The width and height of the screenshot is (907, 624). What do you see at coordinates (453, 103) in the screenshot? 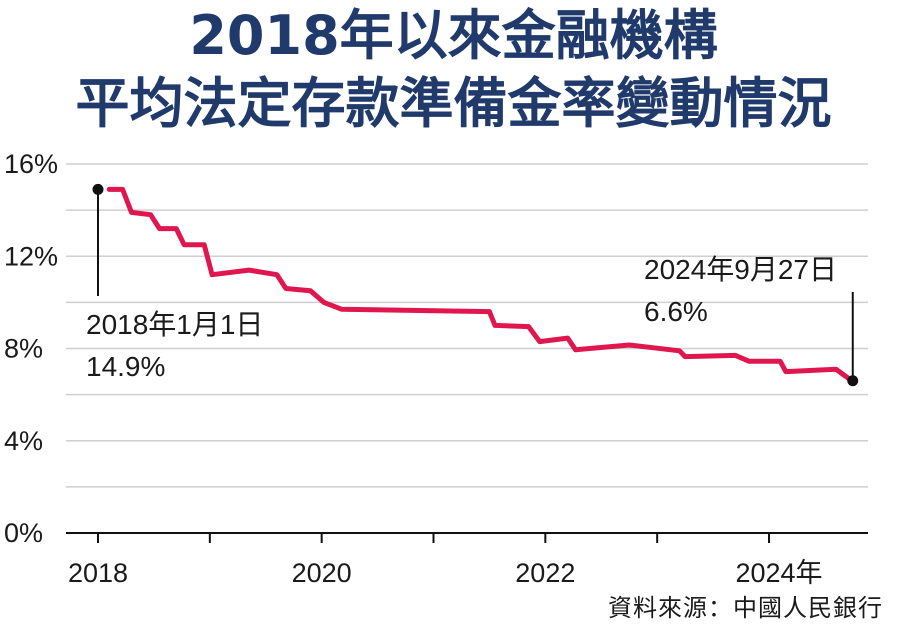
I see `chart-title-line2: 平均法定存款準備金率變動情況` at bounding box center [453, 103].